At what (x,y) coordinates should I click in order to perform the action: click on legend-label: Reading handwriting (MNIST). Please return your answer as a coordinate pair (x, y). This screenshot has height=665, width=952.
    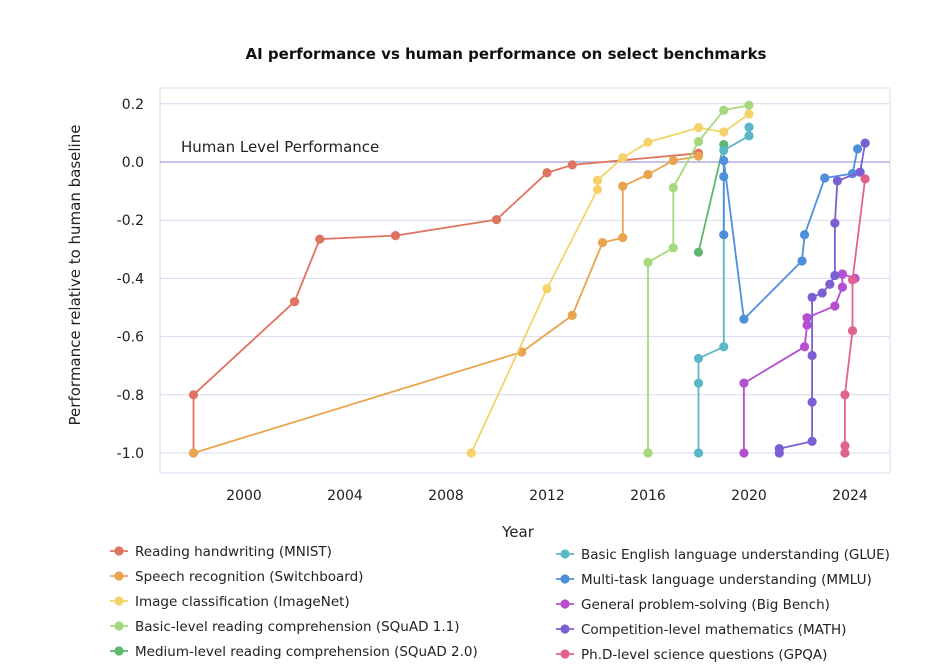
    Looking at the image, I should click on (233, 552).